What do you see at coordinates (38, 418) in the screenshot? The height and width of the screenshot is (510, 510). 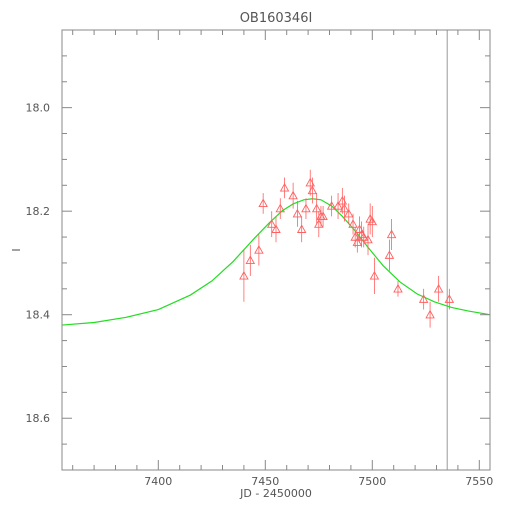 I see `y-tick-label: 18.6` at bounding box center [38, 418].